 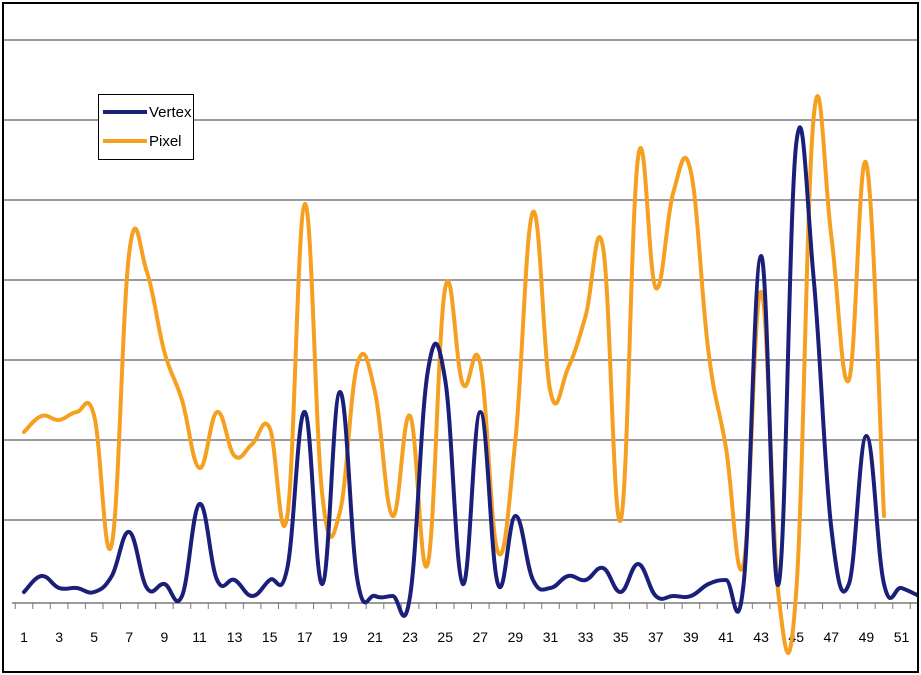 What do you see at coordinates (586, 637) in the screenshot?
I see `x-tick-label: 33` at bounding box center [586, 637].